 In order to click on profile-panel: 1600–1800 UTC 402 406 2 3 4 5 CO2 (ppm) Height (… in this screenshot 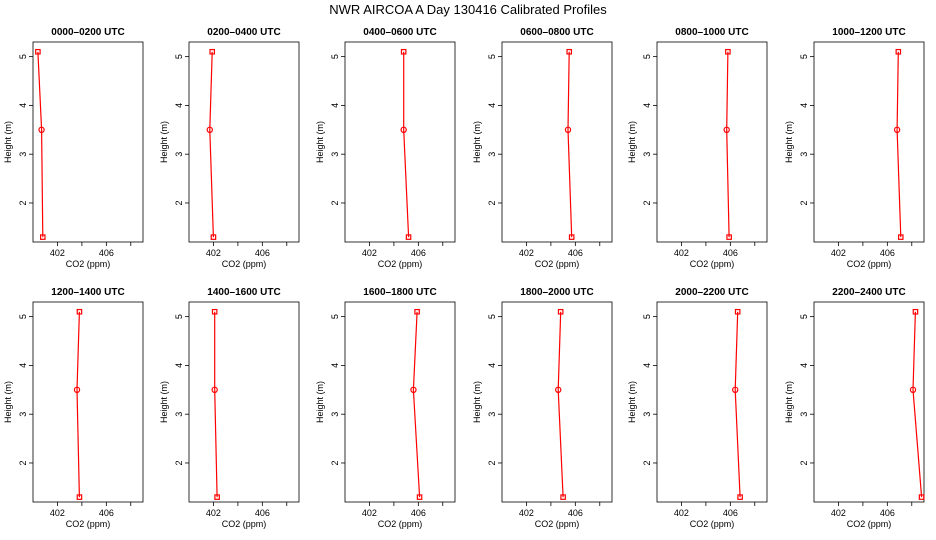, I will do `click(385, 408)`.